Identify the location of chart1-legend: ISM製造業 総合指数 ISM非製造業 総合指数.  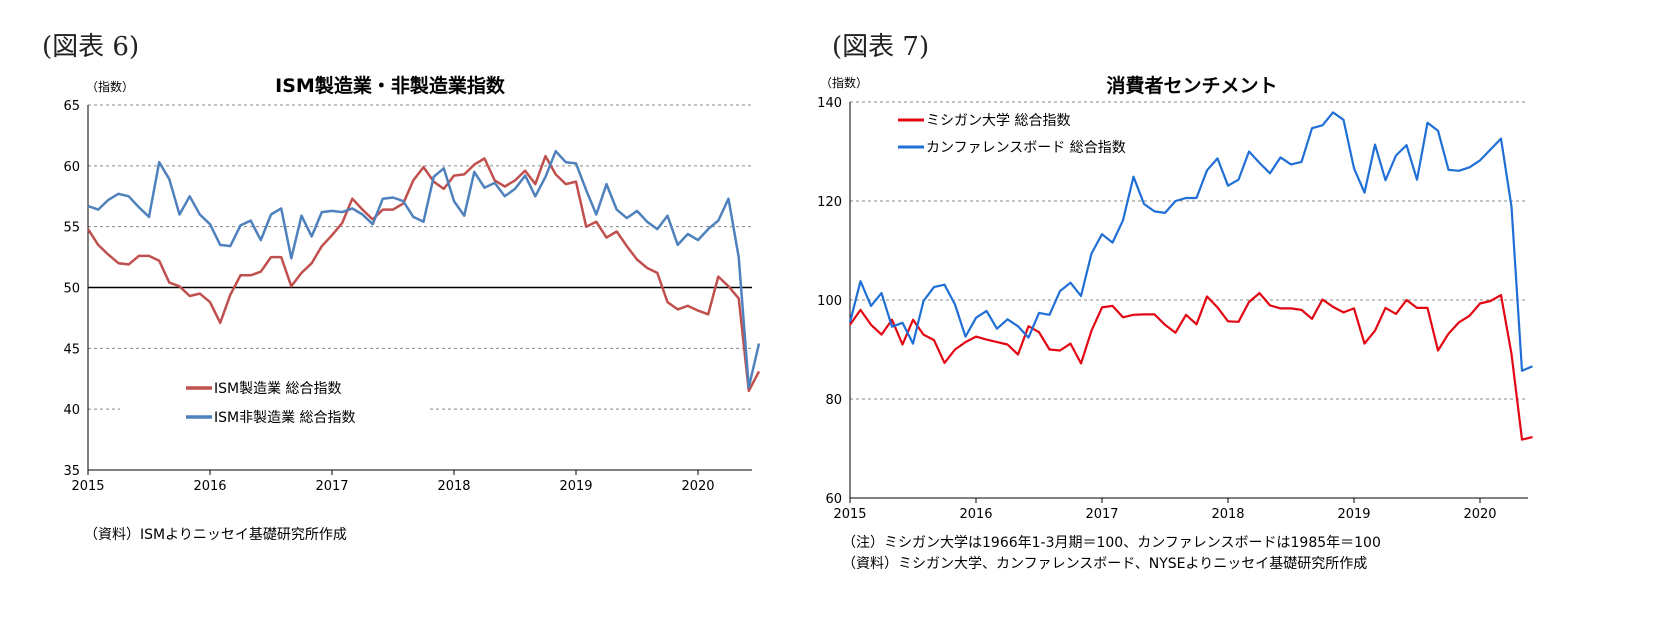
(275, 404).